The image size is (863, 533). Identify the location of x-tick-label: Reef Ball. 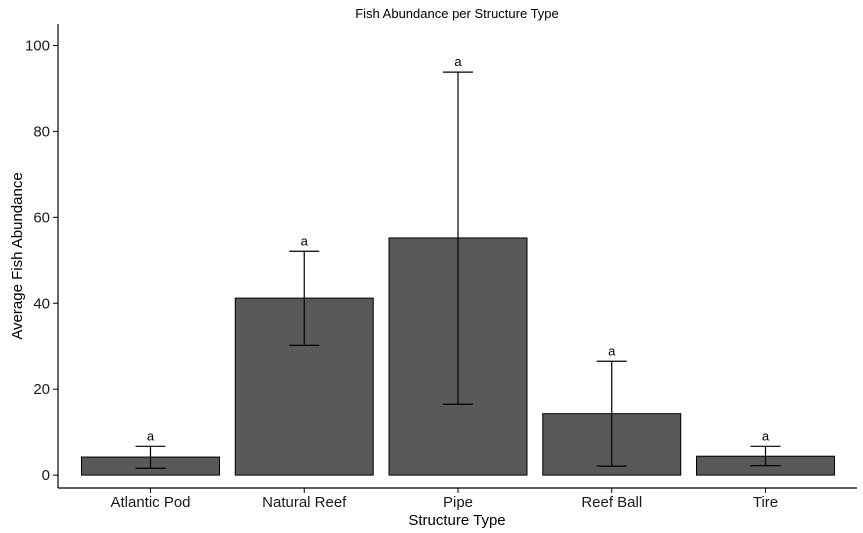
(611, 502).